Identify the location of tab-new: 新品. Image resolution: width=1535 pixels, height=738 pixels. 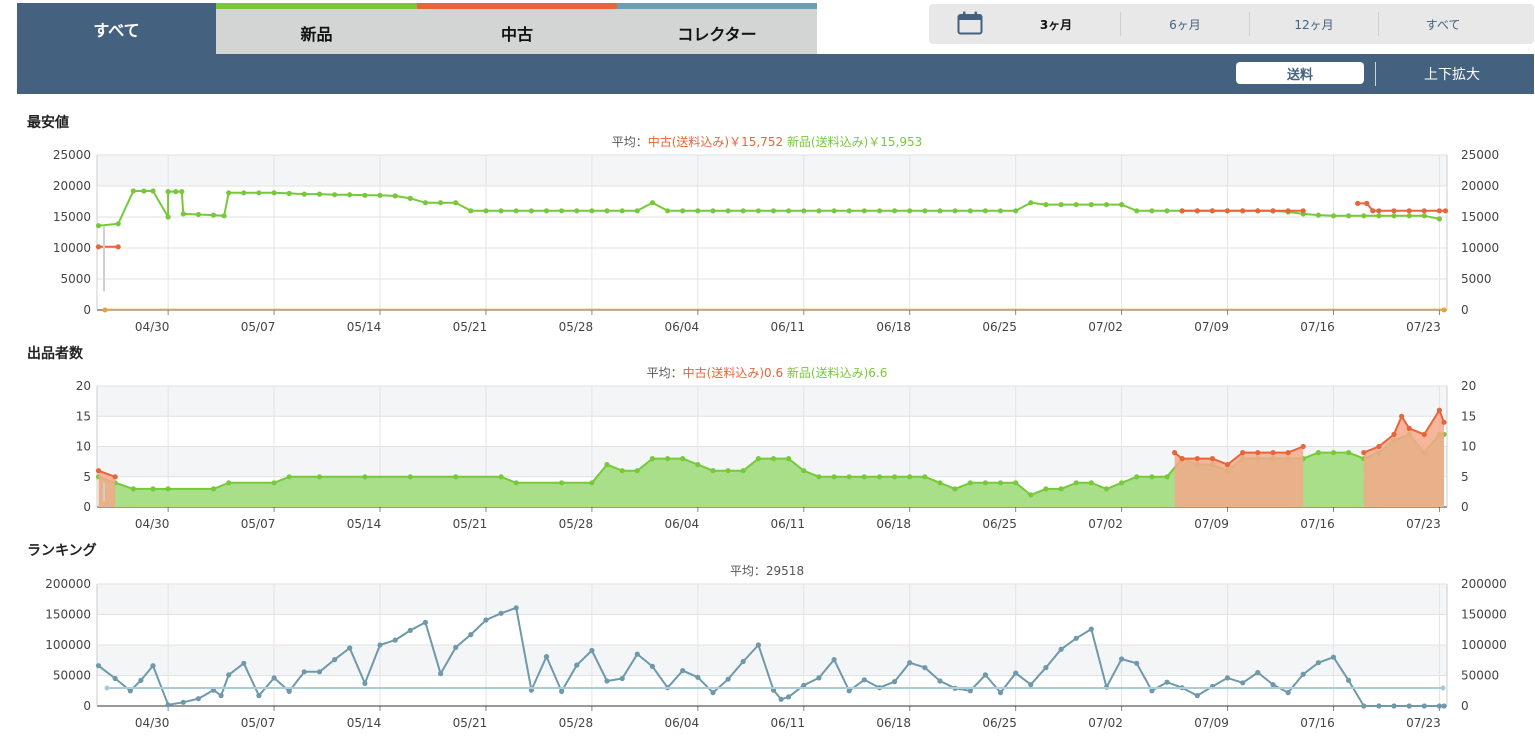
(316, 28).